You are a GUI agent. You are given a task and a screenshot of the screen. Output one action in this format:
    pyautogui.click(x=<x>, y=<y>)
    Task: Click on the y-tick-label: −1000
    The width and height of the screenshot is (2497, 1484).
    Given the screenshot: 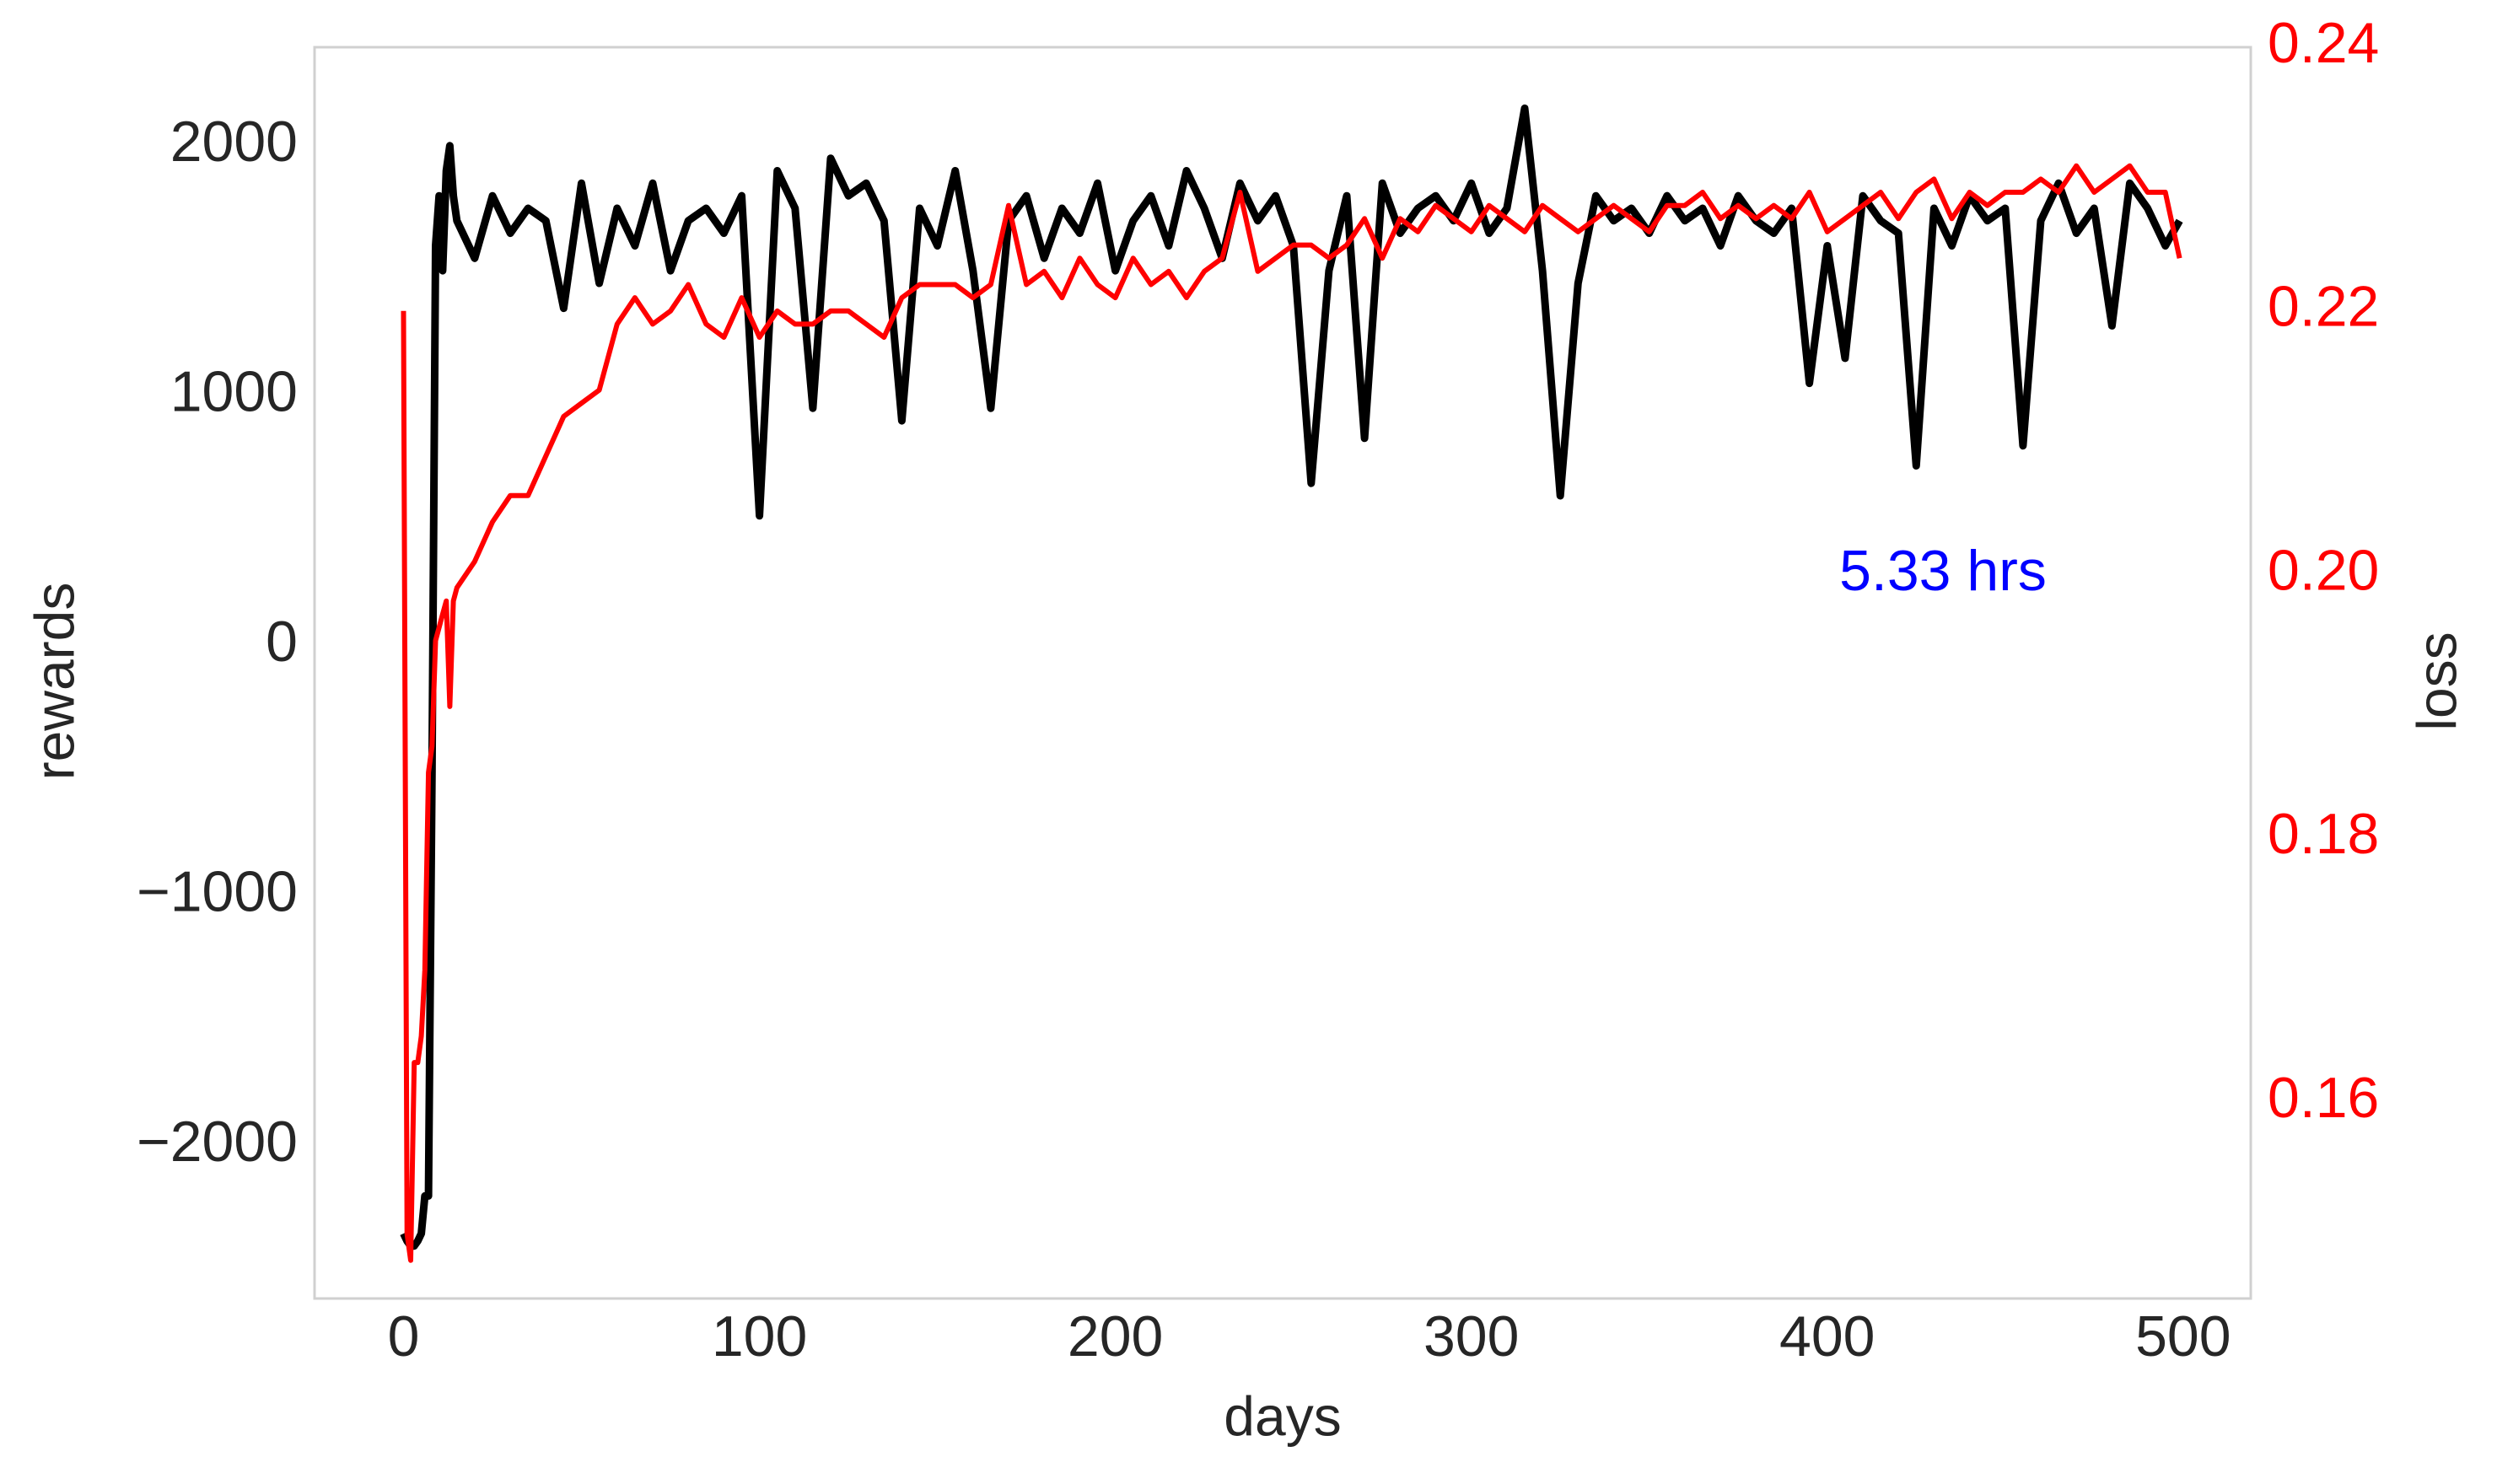 What is the action you would take?
    pyautogui.click(x=217, y=892)
    